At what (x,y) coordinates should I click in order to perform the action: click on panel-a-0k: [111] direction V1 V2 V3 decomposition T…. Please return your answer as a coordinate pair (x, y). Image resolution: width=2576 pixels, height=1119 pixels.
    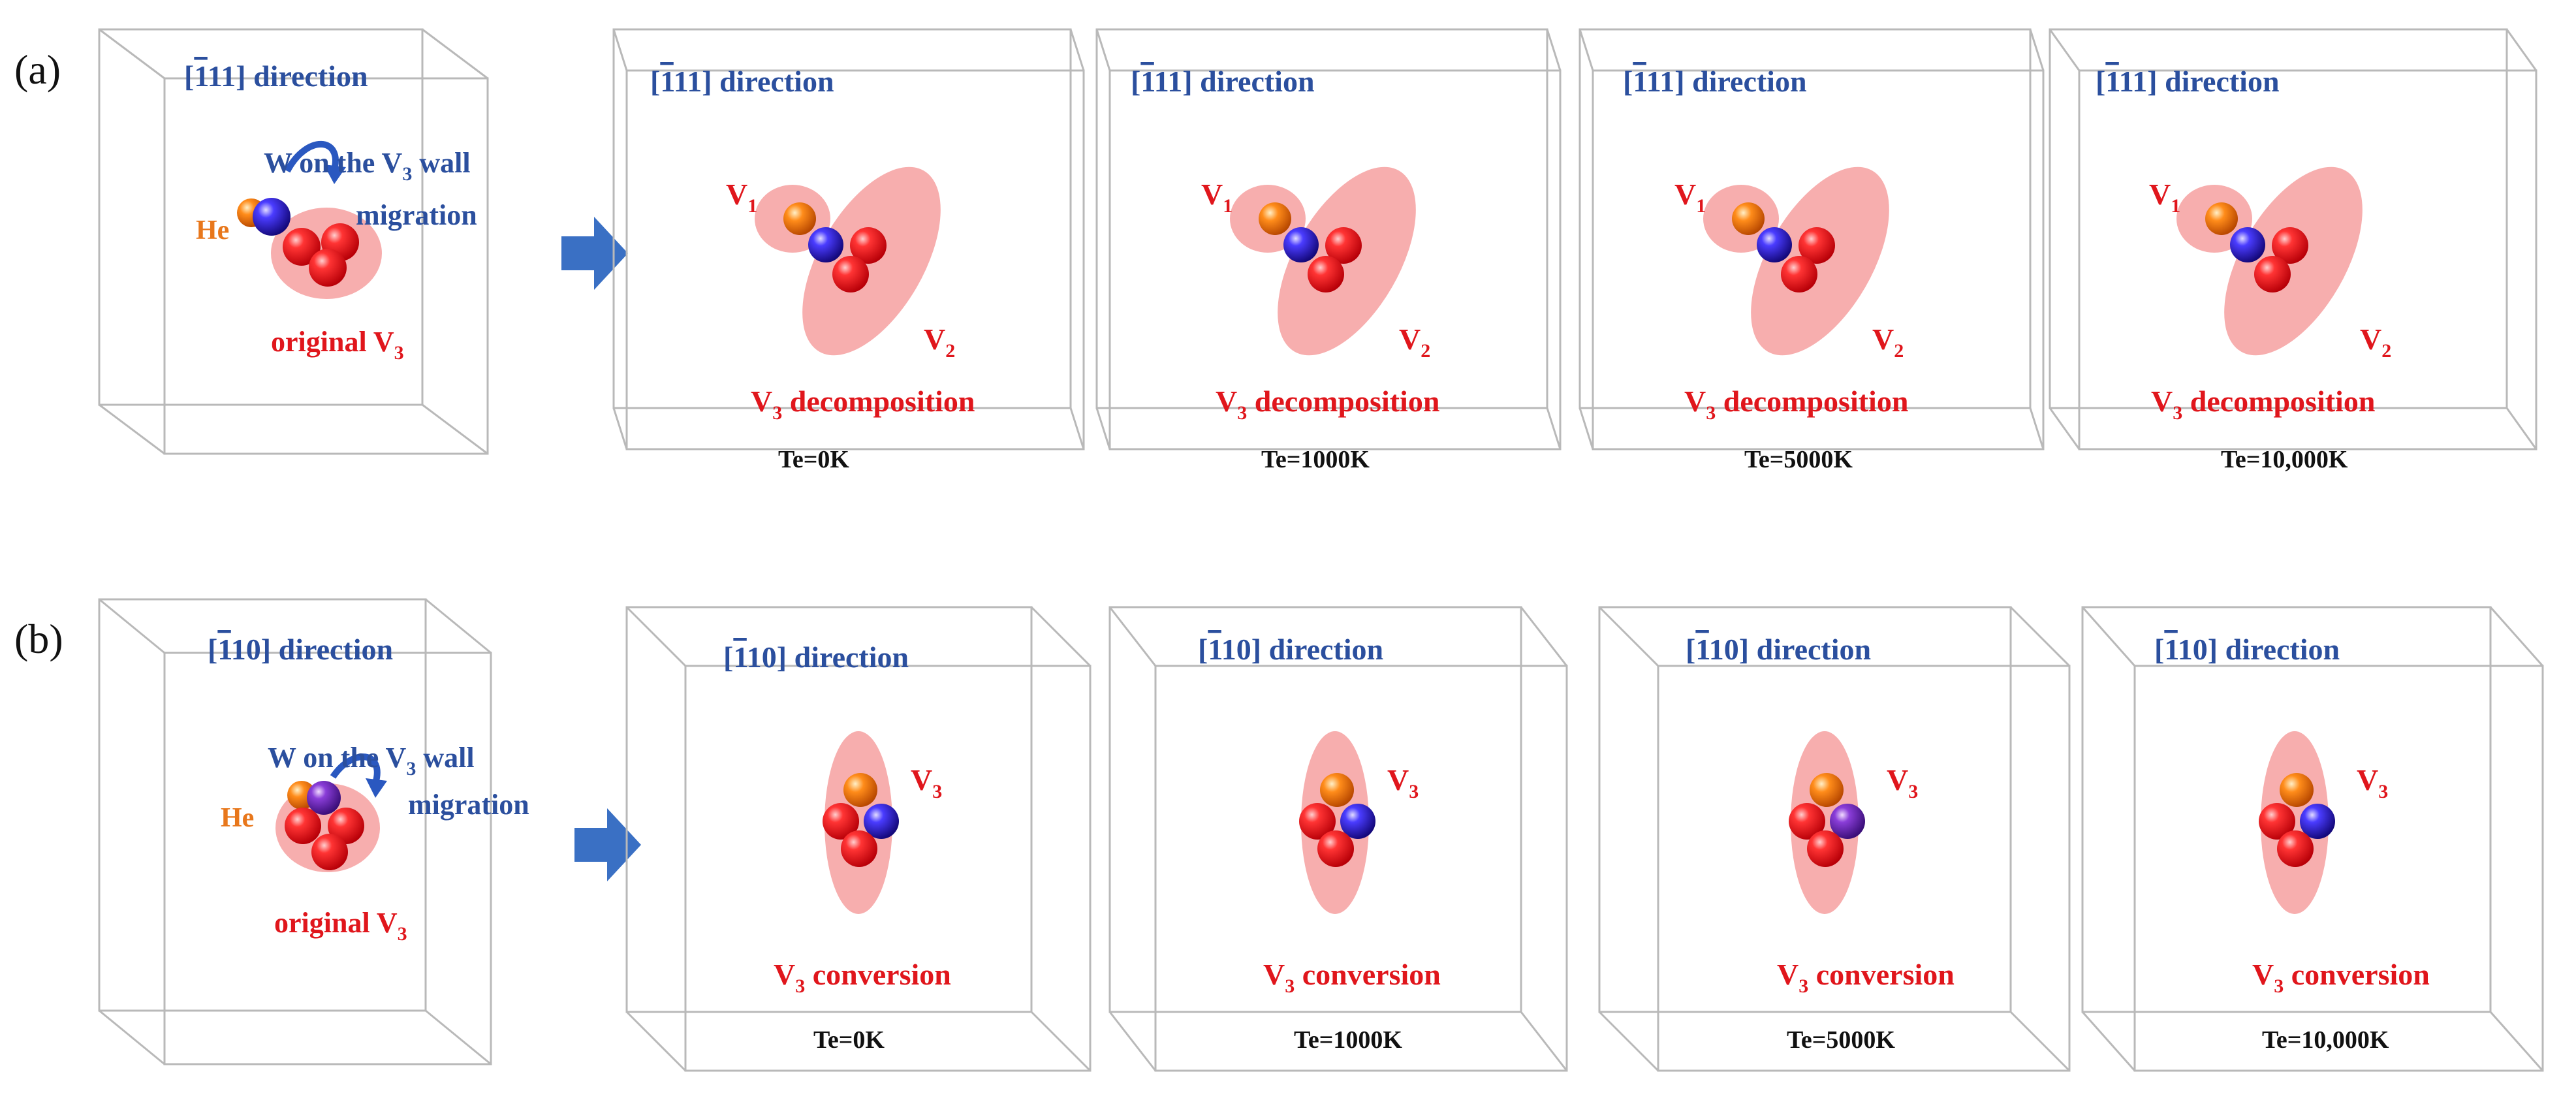
    Looking at the image, I should click on (848, 250).